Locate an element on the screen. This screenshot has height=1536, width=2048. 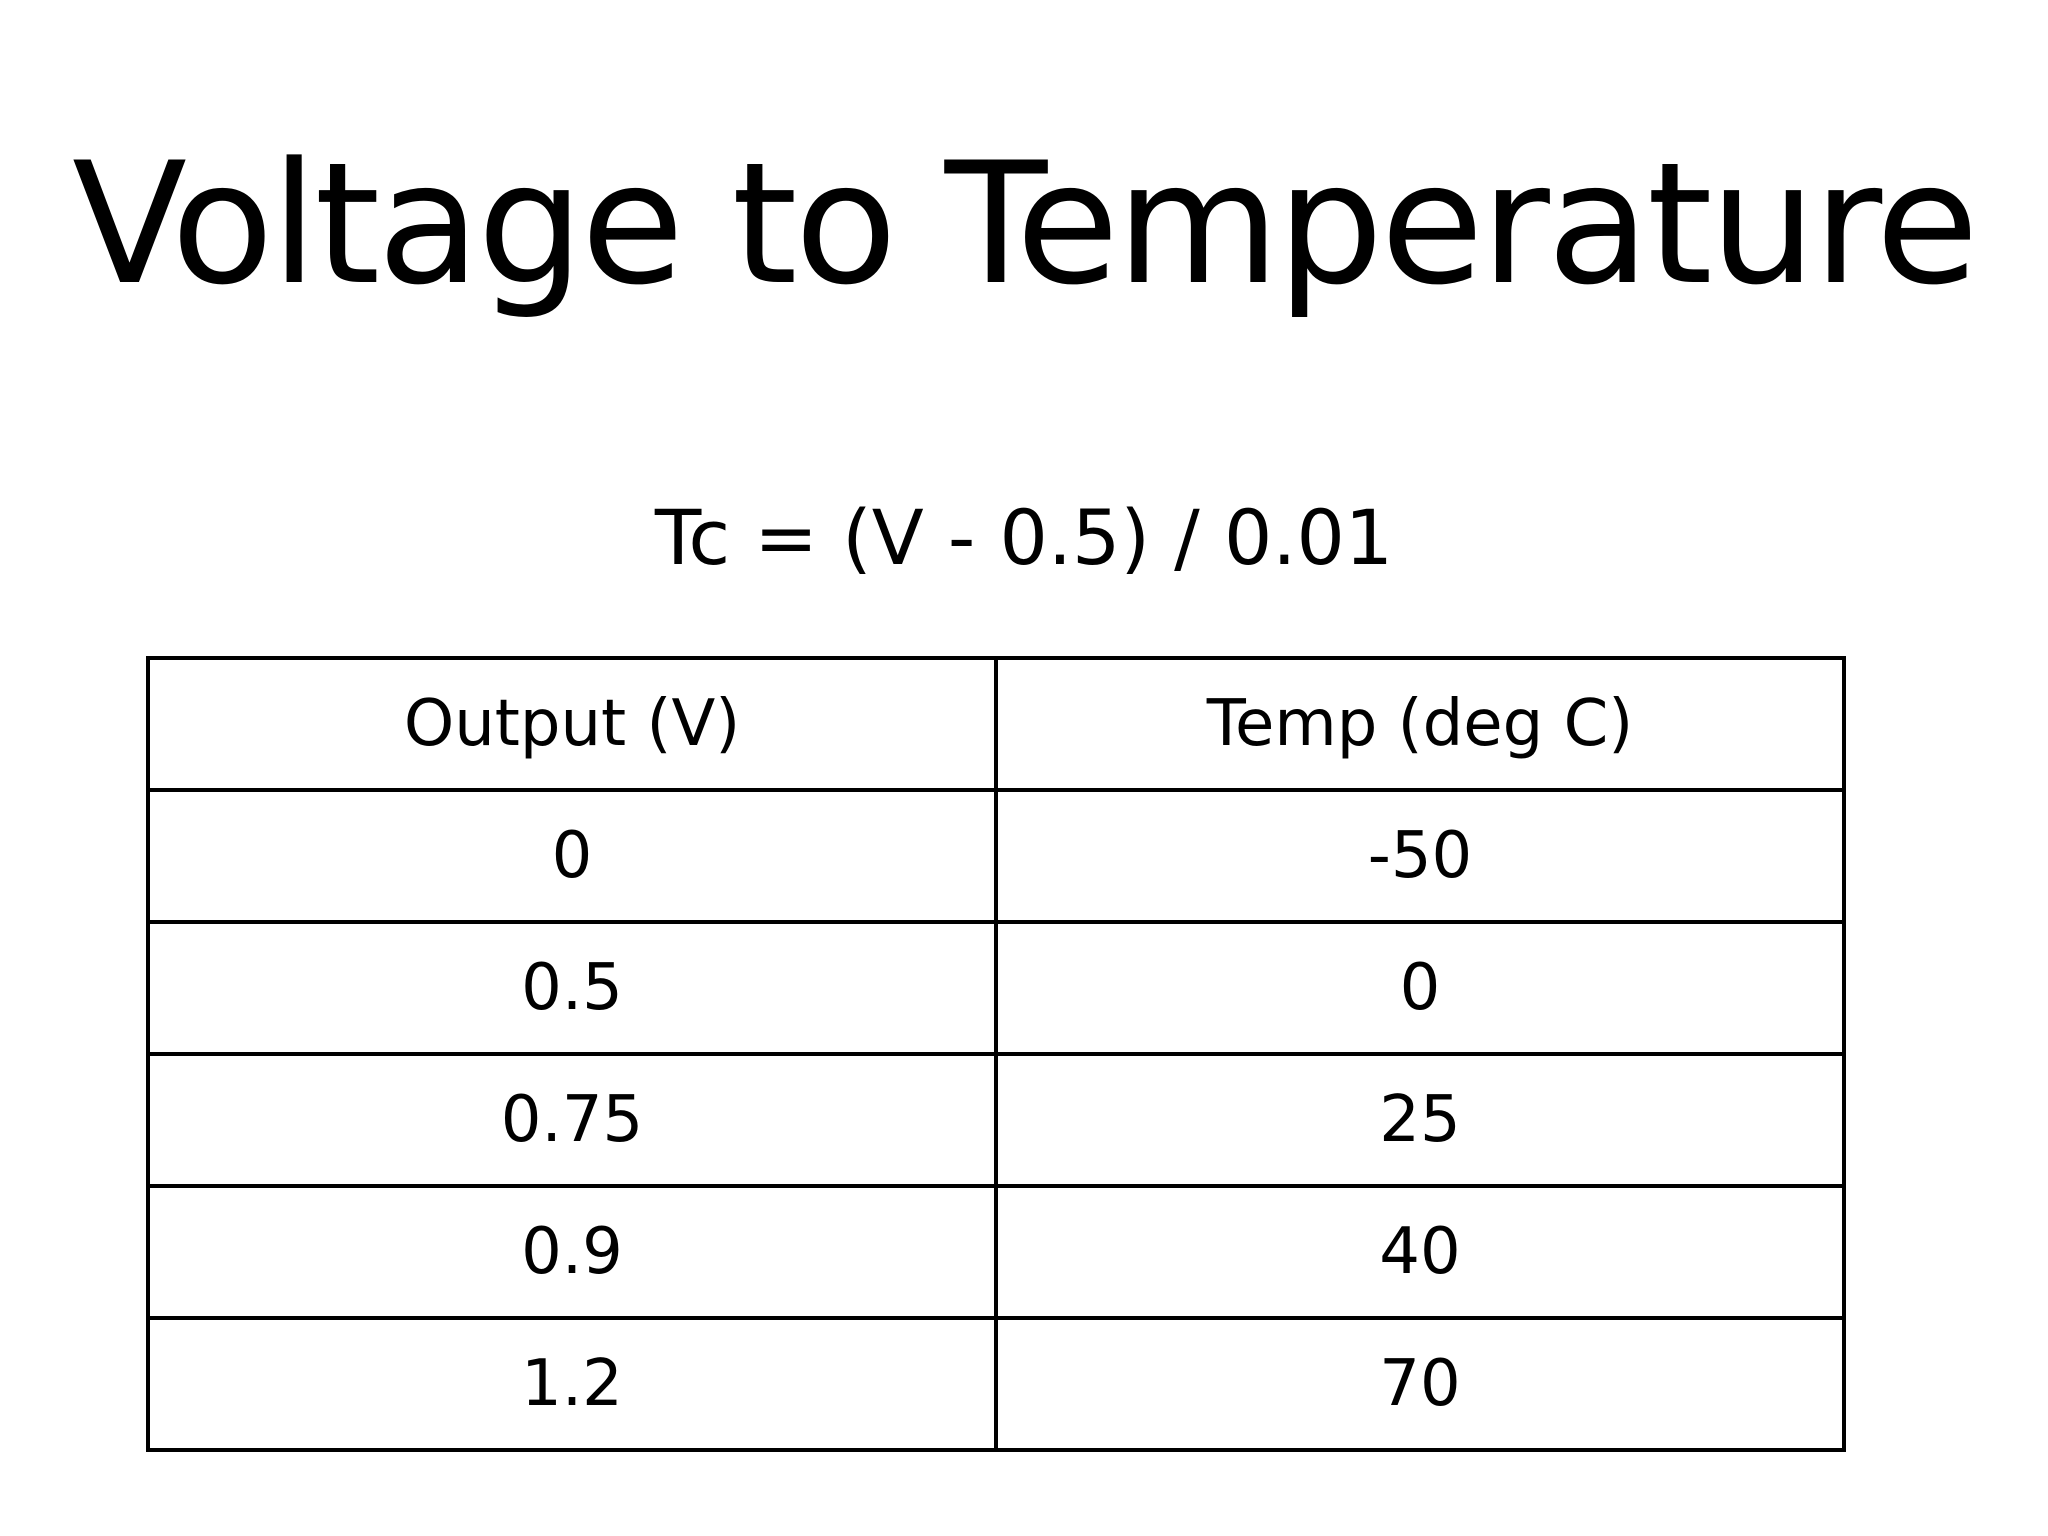
cell-output: 0.9 is located at coordinates (572, 1252).